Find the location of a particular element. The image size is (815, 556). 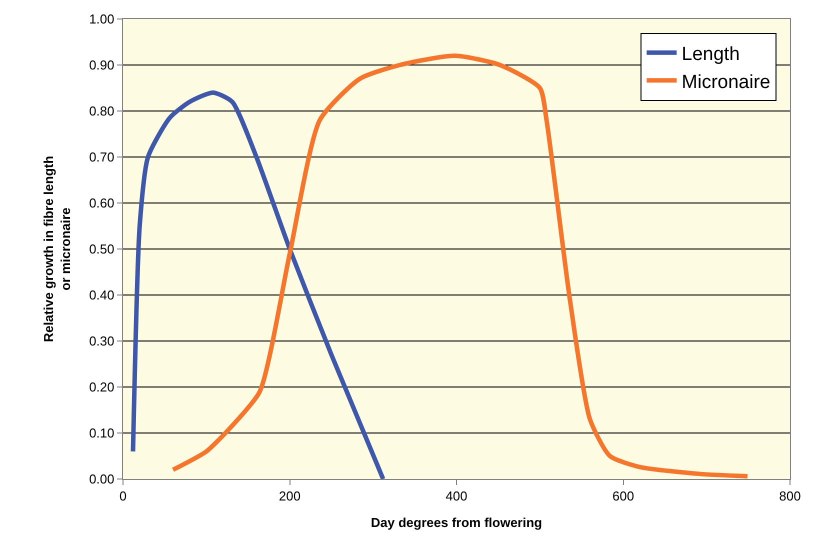

legend-label: Micronaire is located at coordinates (726, 82).